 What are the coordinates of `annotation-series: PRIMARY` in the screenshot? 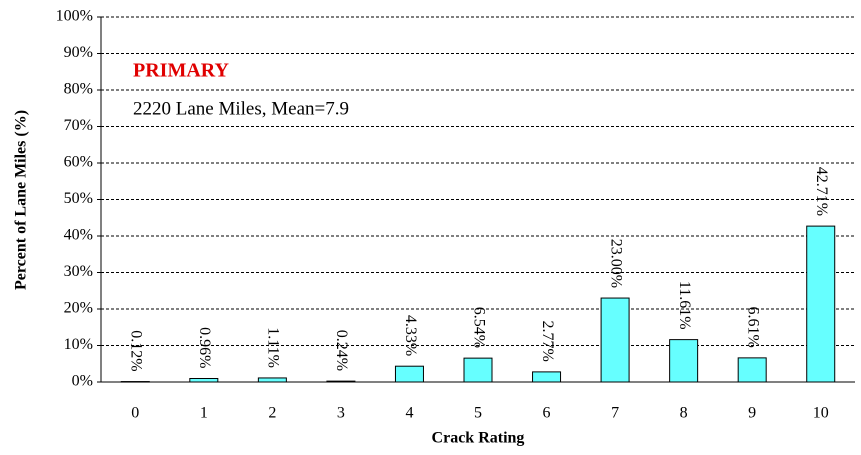 It's located at (181, 71).